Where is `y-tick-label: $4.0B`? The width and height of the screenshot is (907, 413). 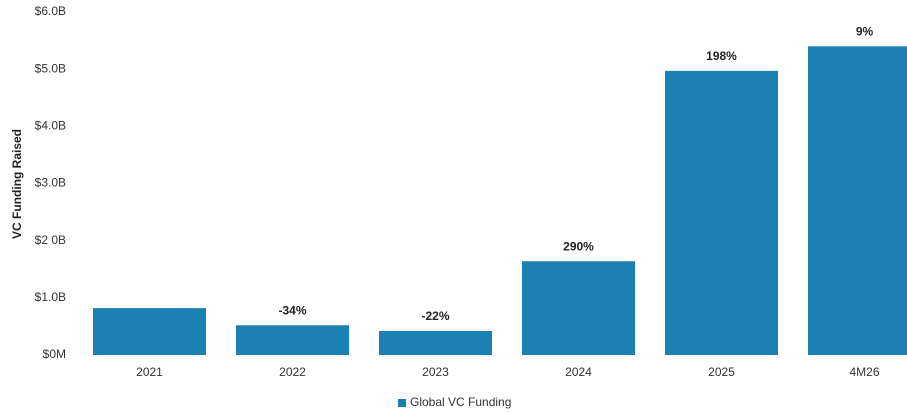 y-tick-label: $4.0B is located at coordinates (50, 126).